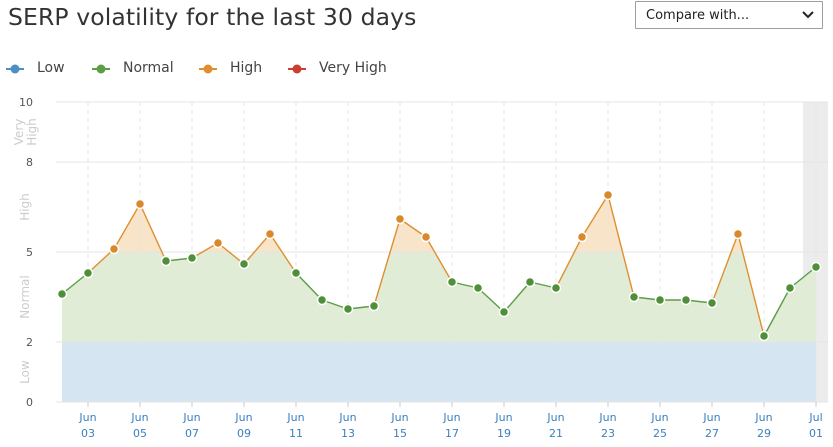 This screenshot has width=833, height=447. What do you see at coordinates (660, 433) in the screenshot?
I see `x-tick-label: 25` at bounding box center [660, 433].